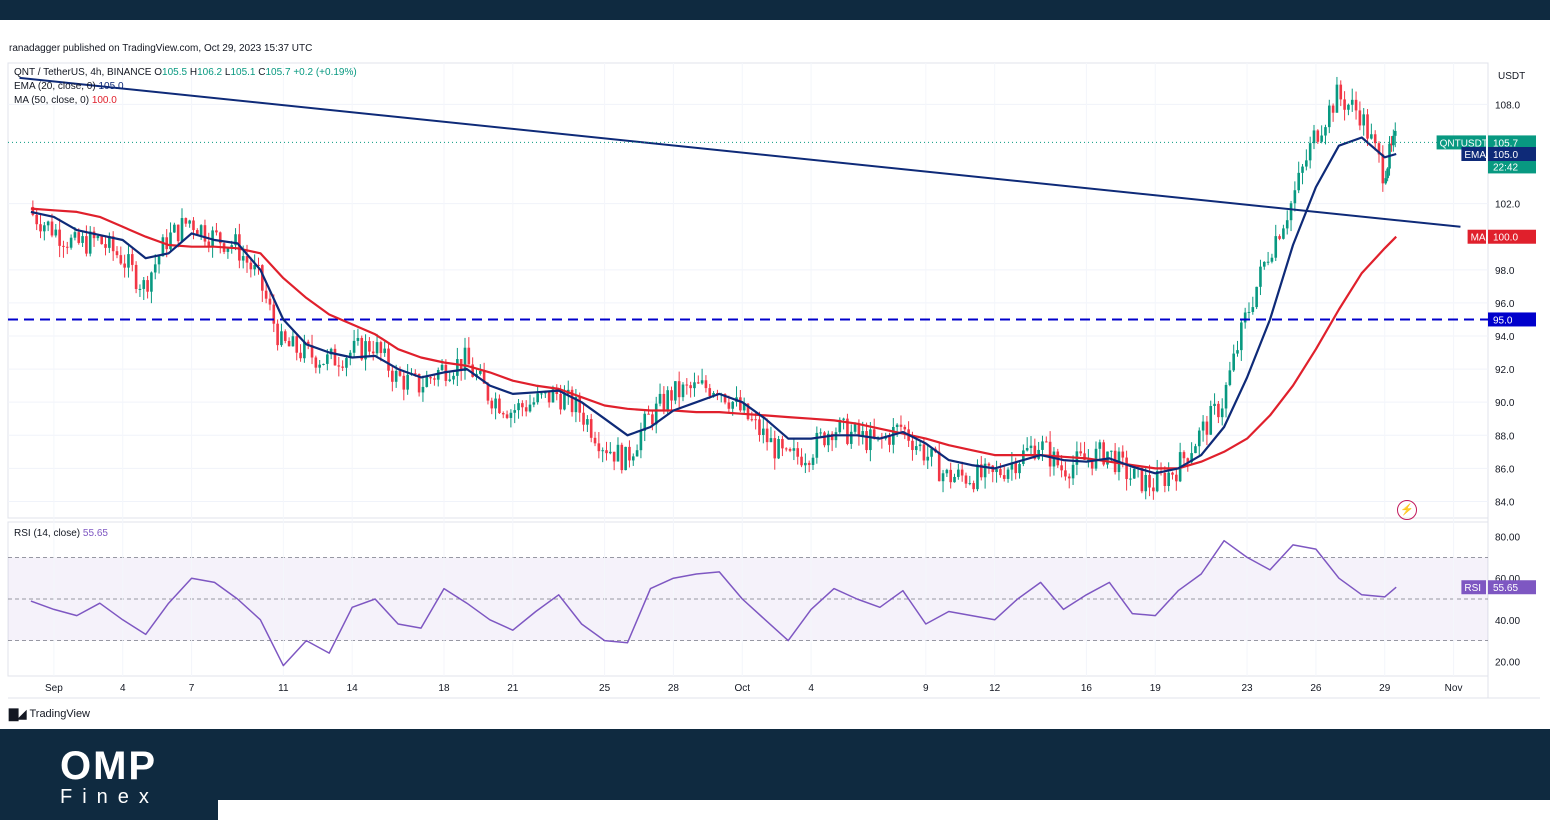 This screenshot has height=820, width=1550. Describe the element at coordinates (1407, 510) in the screenshot. I see `flash-icon: ⚡` at that location.